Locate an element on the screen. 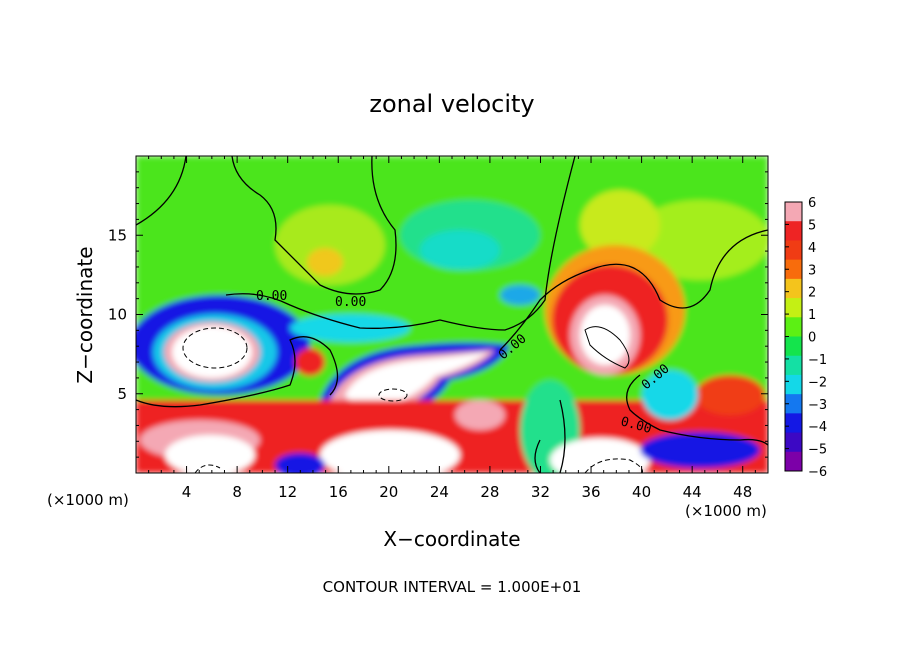 The image size is (904, 654). x-tick-label: 32 is located at coordinates (540, 492).